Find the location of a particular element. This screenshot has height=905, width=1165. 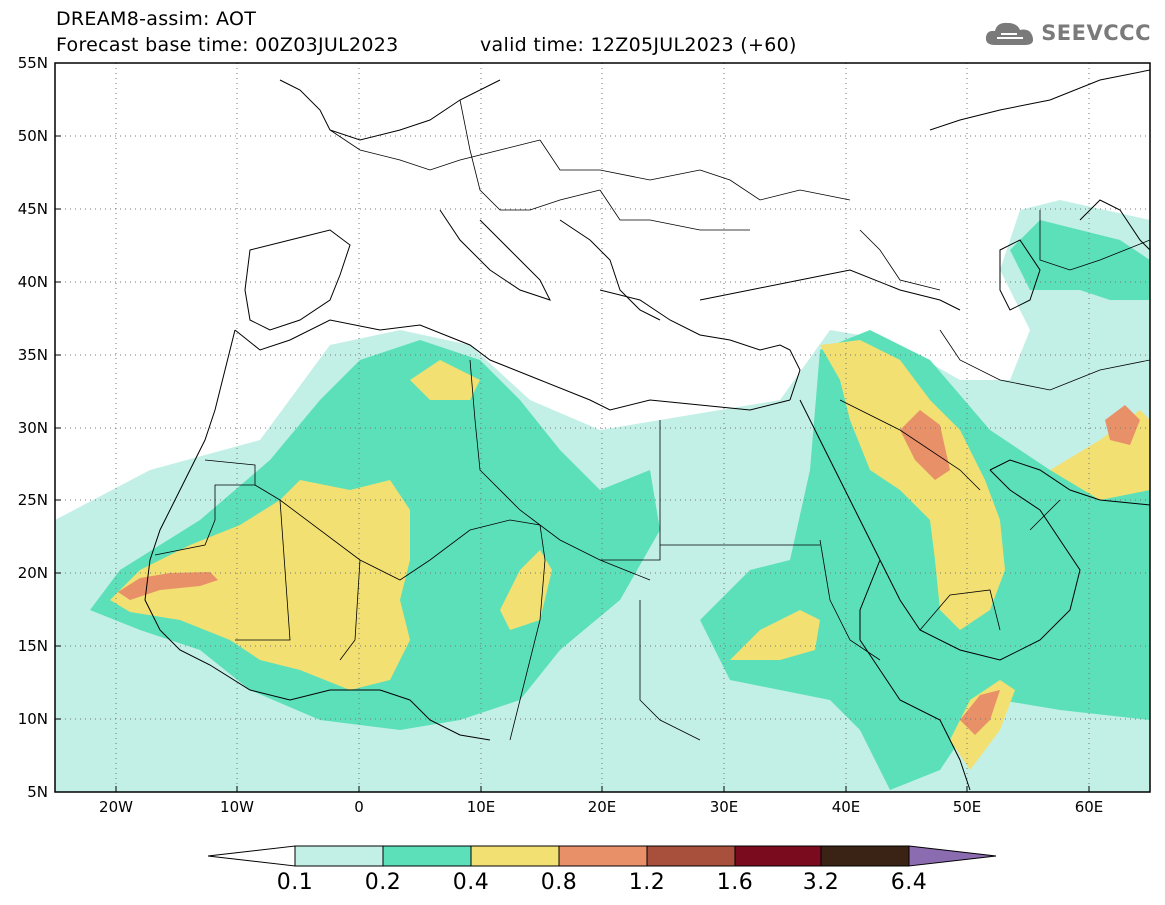

lon-label: 10W is located at coordinates (237, 807).